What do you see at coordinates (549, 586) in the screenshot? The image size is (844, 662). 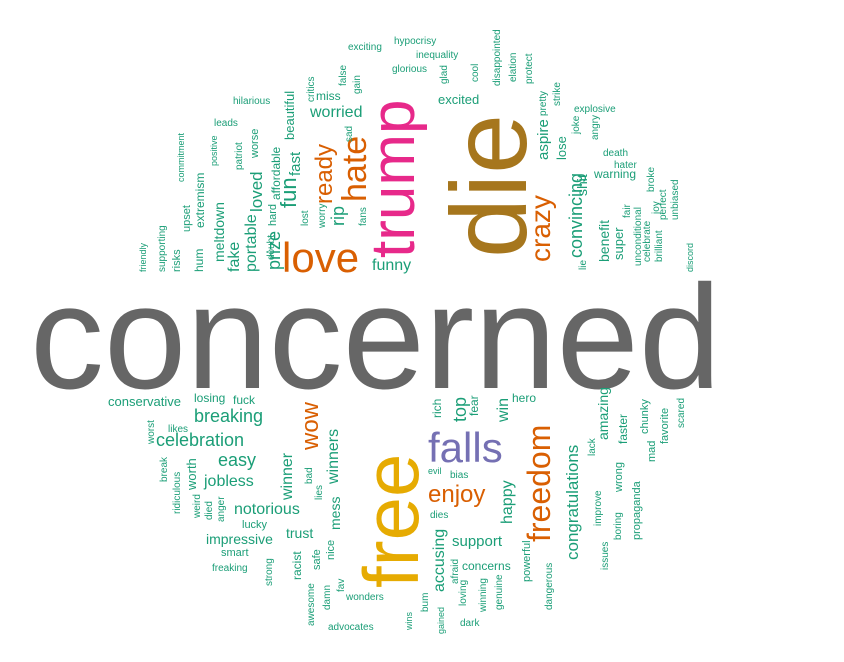 I see `word-dangerous: dangerous` at bounding box center [549, 586].